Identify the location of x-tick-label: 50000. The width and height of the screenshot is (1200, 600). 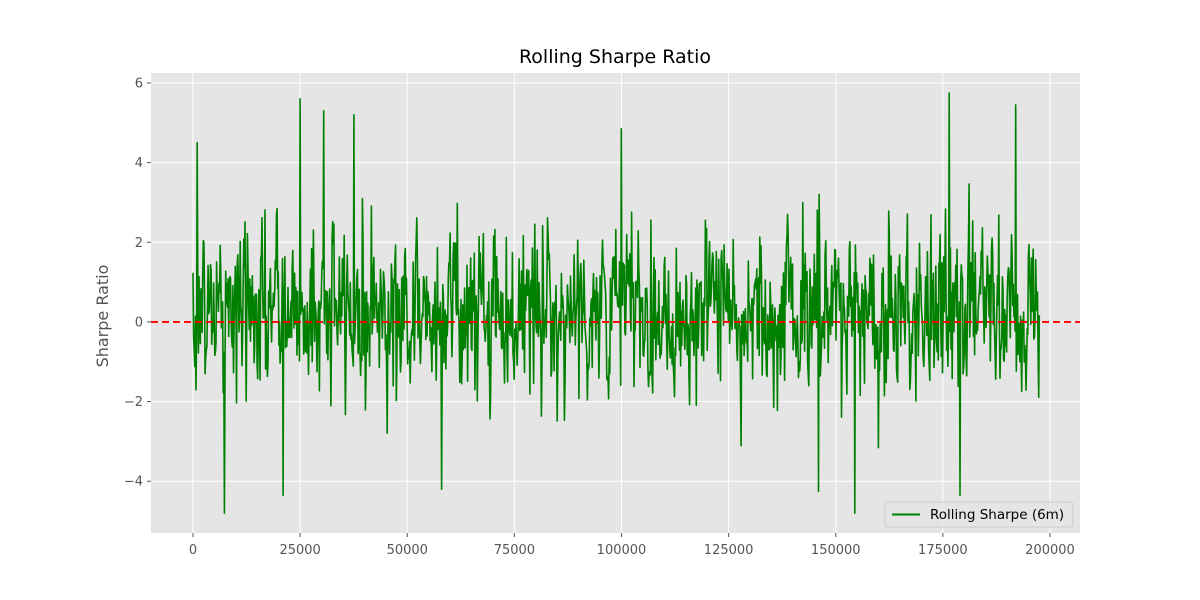
(407, 550).